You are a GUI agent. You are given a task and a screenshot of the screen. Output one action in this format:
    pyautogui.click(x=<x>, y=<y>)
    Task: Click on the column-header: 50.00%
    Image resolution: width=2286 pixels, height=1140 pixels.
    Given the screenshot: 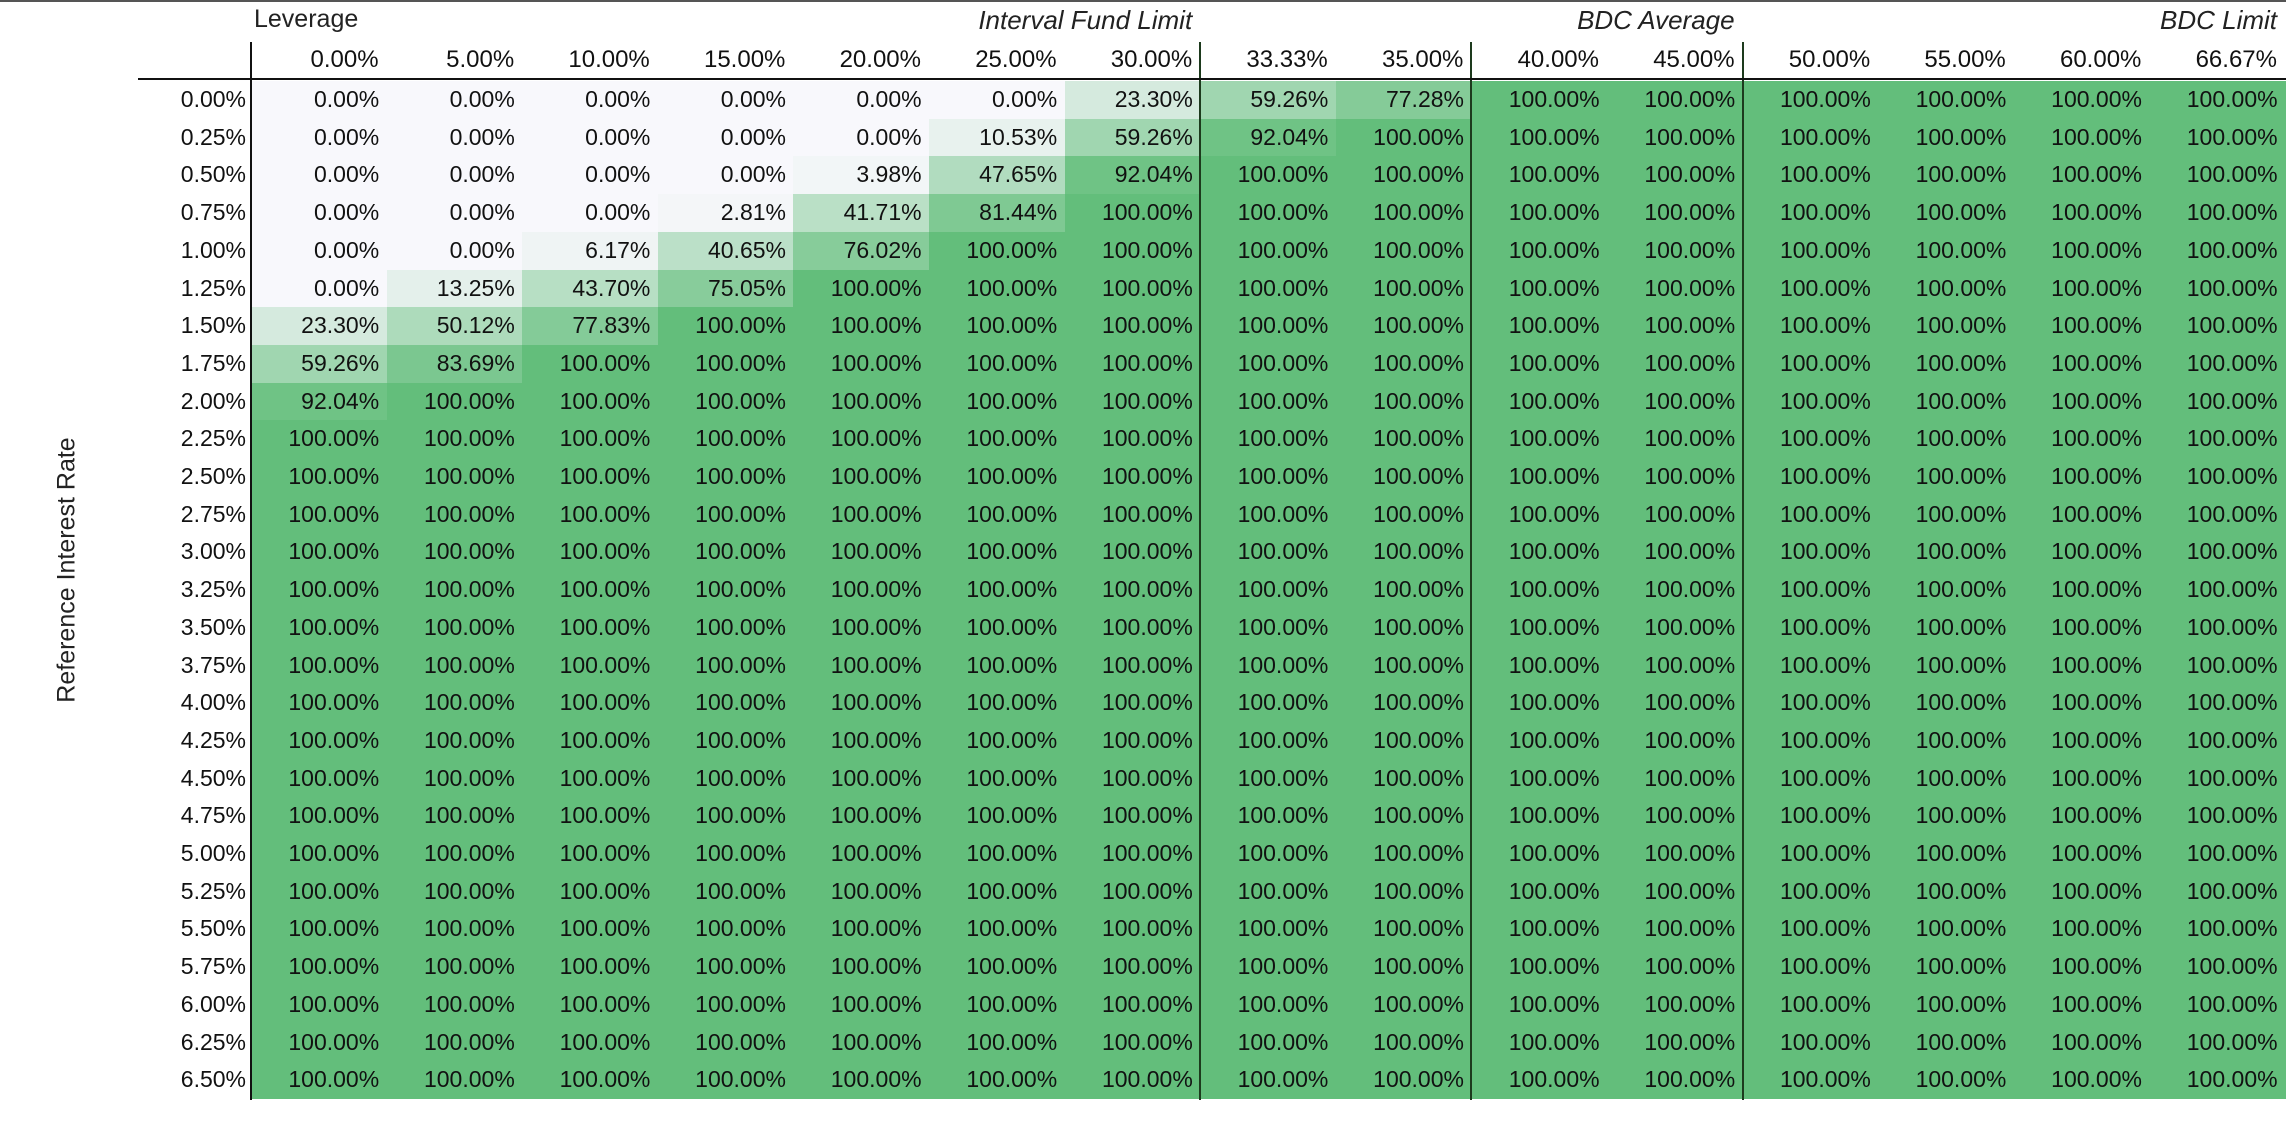 What is the action you would take?
    pyautogui.click(x=1829, y=59)
    